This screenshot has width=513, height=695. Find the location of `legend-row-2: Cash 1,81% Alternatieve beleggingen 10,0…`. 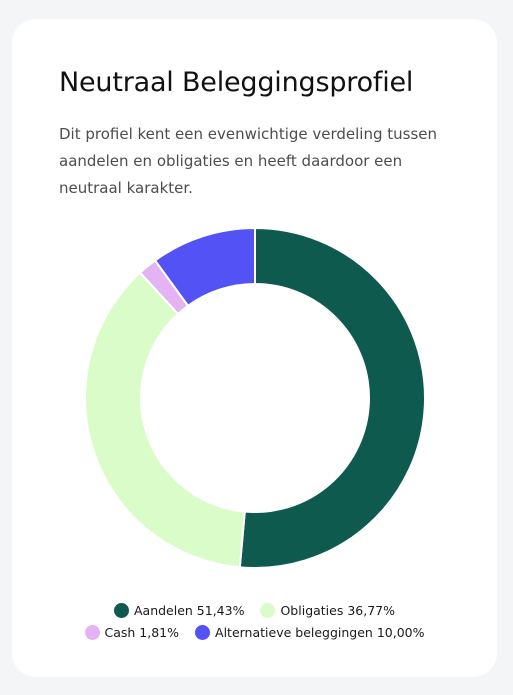

legend-row-2: Cash 1,81% Alternatieve beleggingen 10,0… is located at coordinates (254, 632).